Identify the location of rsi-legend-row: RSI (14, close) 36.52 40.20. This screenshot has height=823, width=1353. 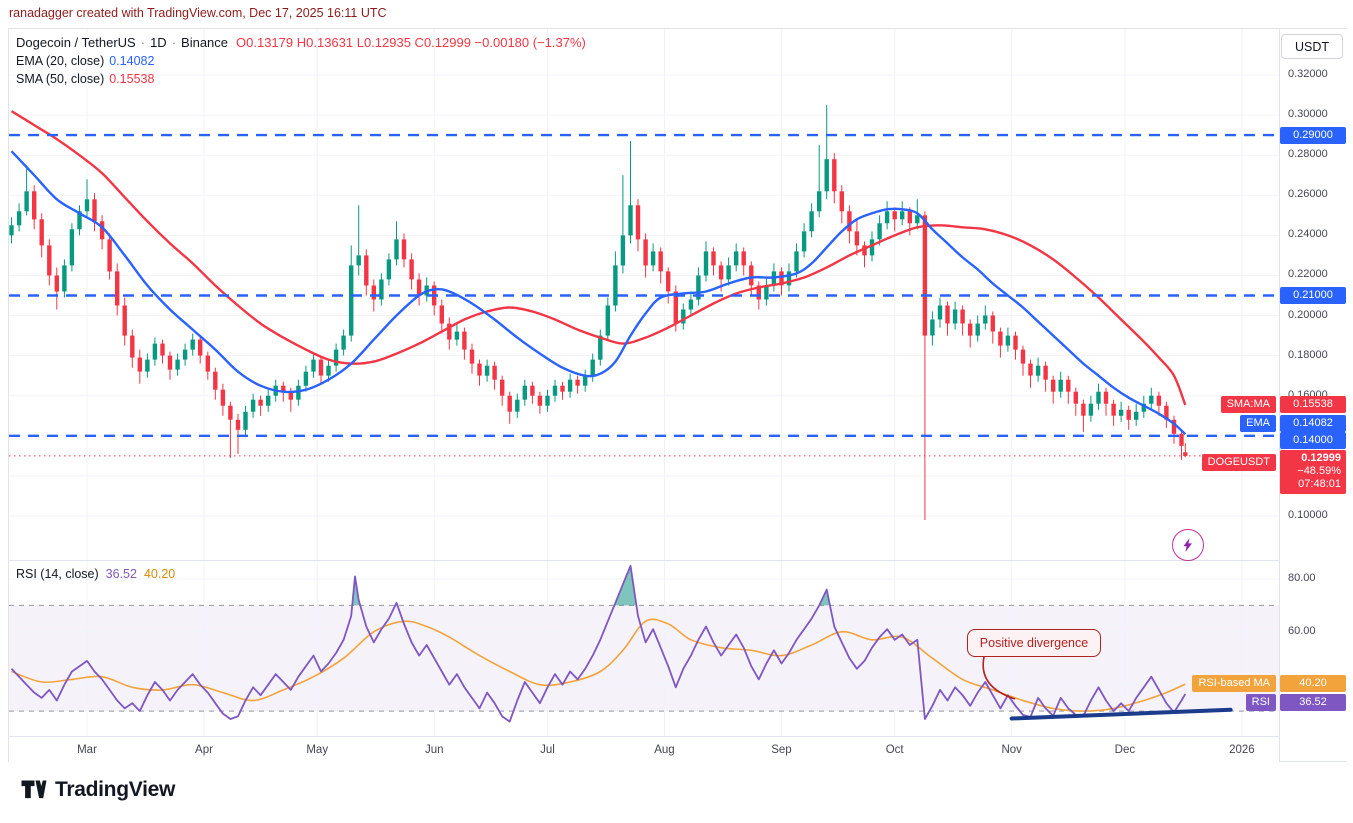
(95, 574).